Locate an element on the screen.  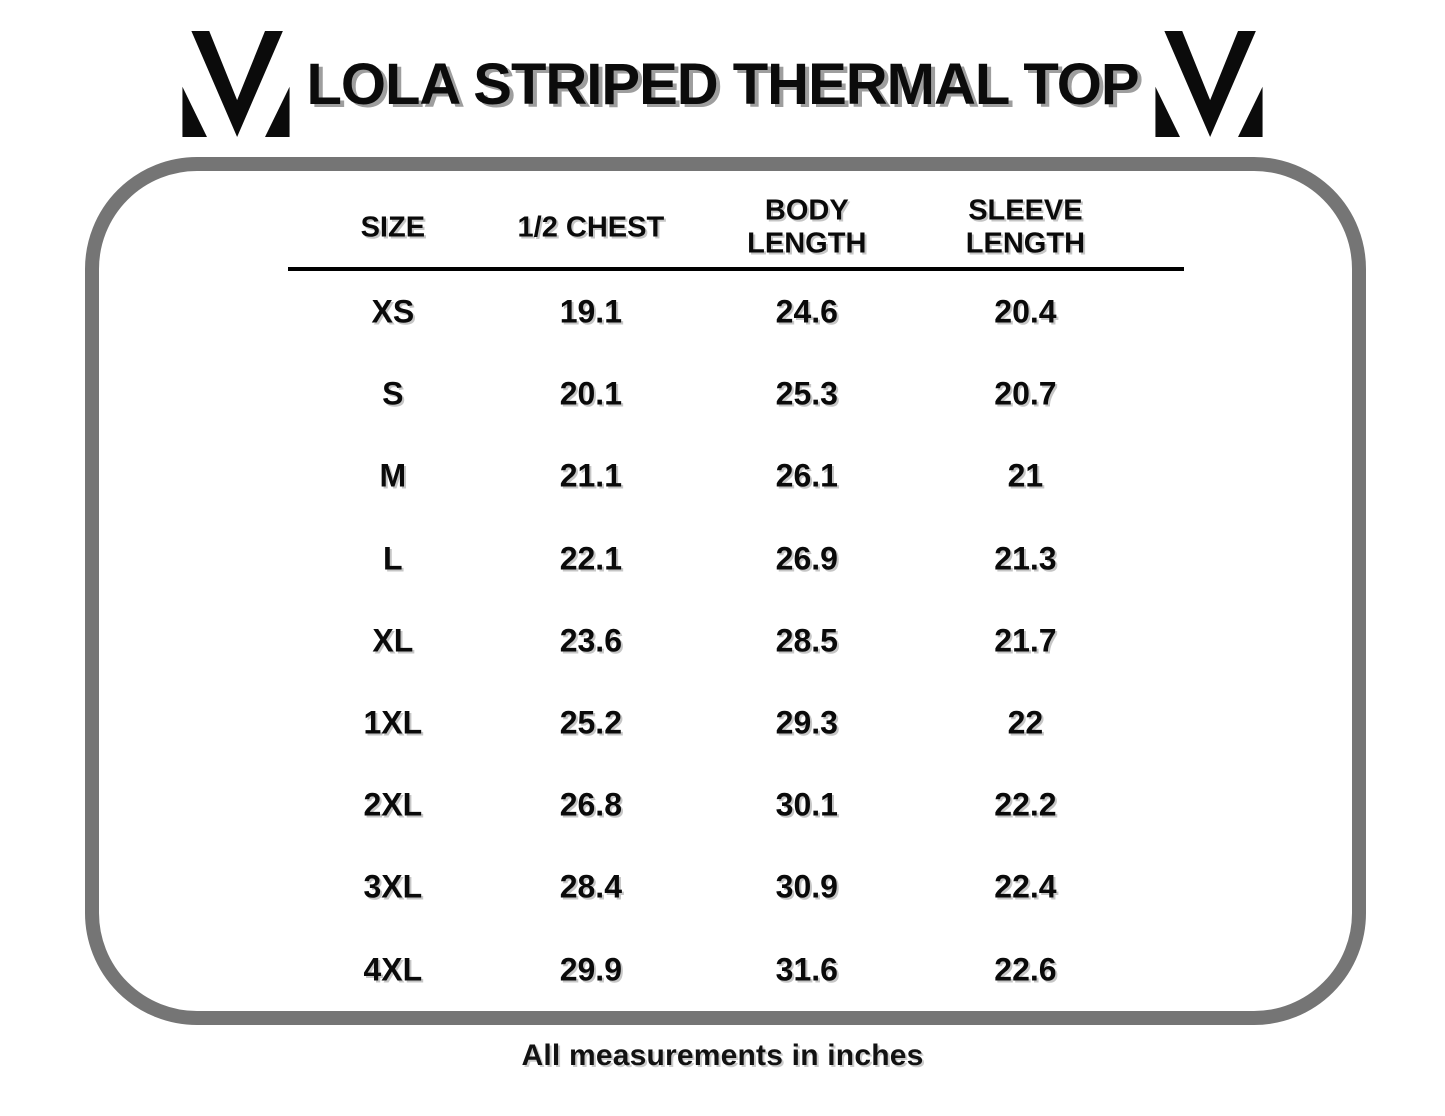
measurement-cell: 21.7 is located at coordinates (1025, 640).